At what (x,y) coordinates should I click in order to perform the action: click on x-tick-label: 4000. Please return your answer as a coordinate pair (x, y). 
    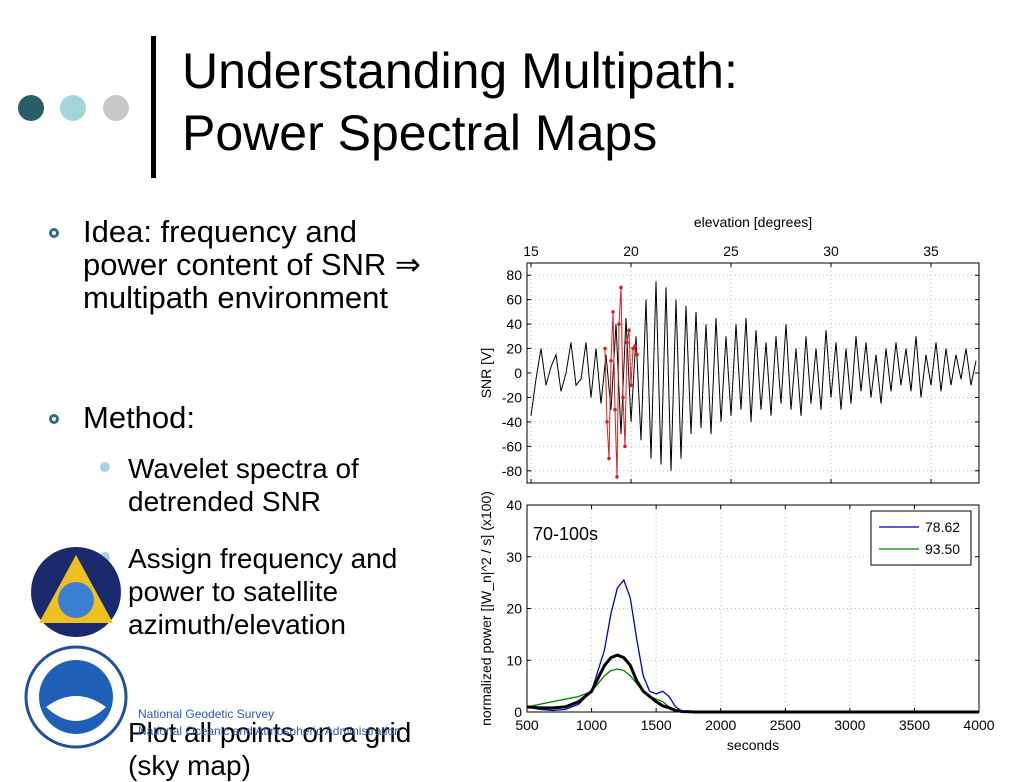
    Looking at the image, I should click on (978, 725).